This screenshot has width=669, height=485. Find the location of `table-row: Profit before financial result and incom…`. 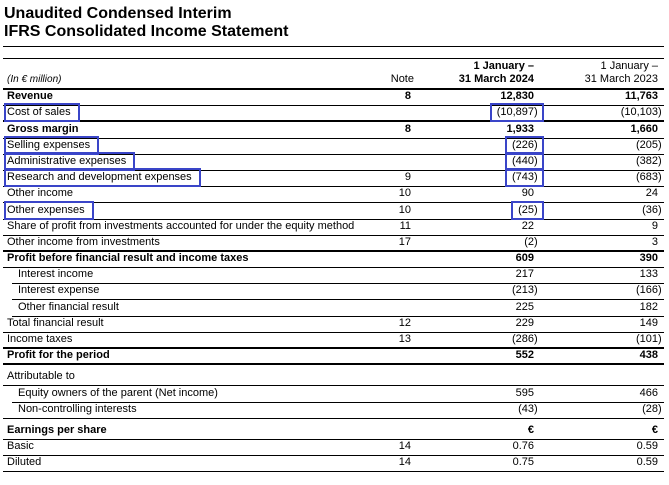

table-row: Profit before financial result and incom… is located at coordinates (333, 260).